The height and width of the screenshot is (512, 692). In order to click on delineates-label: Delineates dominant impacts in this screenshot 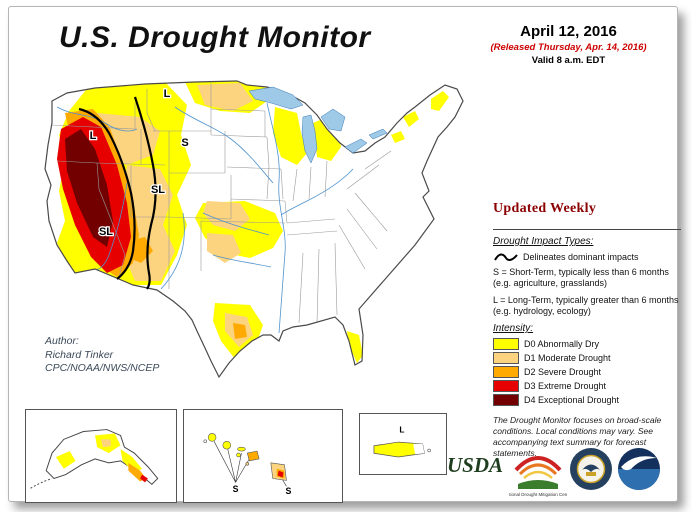, I will do `click(581, 257)`.